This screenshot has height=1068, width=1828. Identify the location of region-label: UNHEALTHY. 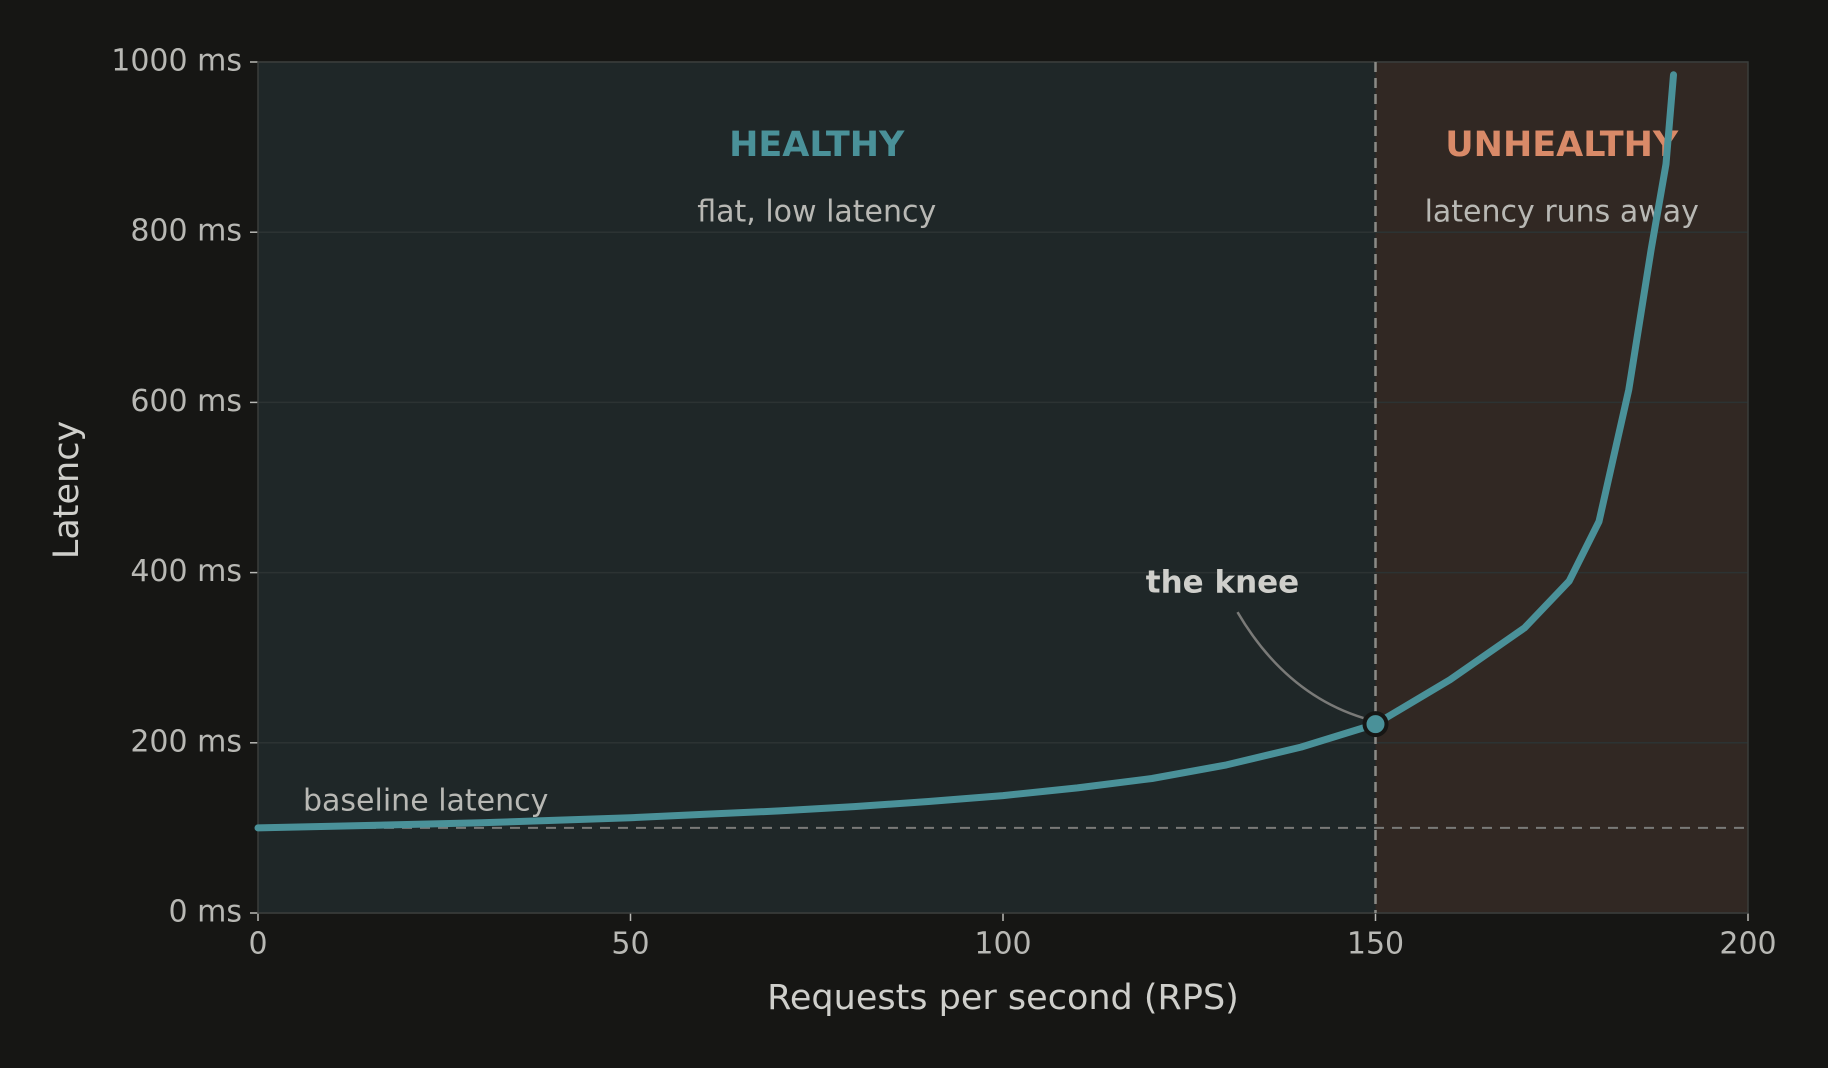
(1562, 145).